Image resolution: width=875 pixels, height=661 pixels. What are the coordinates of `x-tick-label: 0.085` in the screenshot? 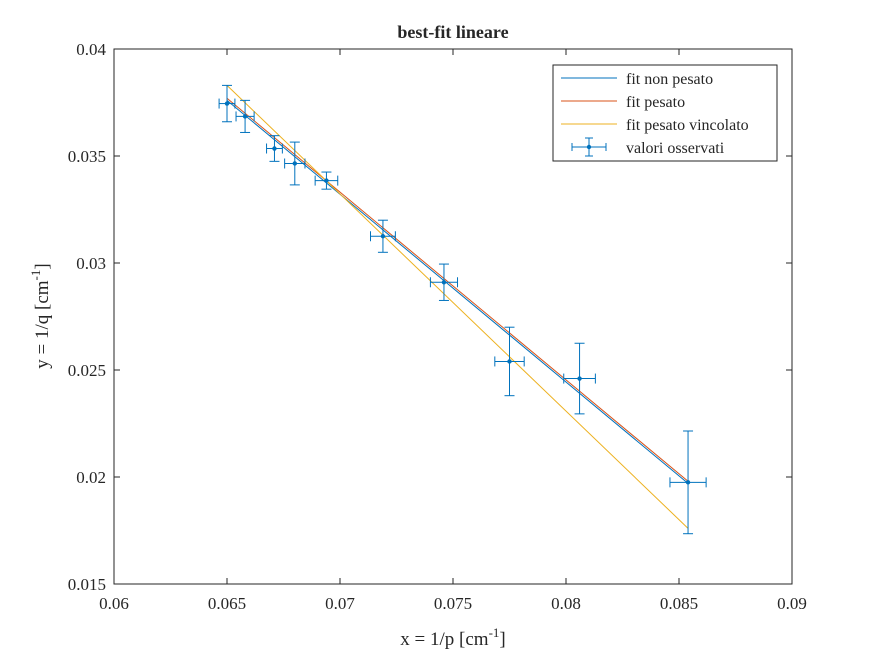 It's located at (679, 603).